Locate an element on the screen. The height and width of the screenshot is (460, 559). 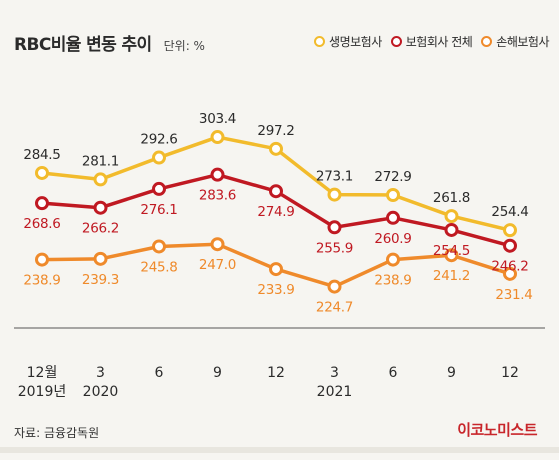
data-label: 246.2 is located at coordinates (509, 267).